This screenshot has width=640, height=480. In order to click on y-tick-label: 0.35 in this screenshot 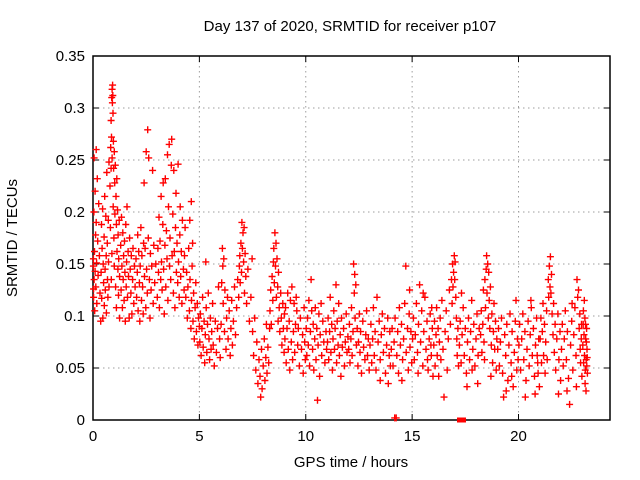, I will do `click(70, 56)`.